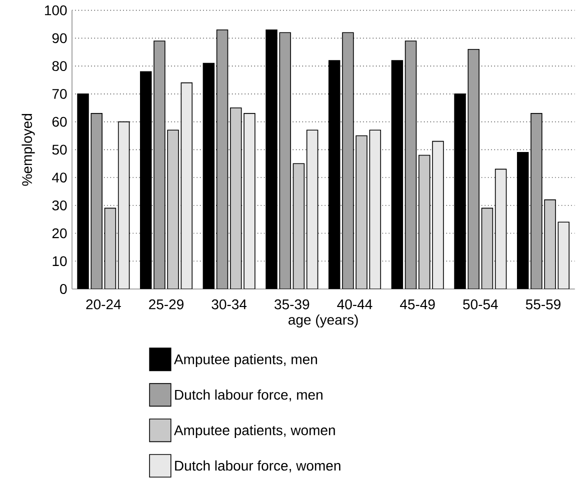 The height and width of the screenshot is (494, 580). What do you see at coordinates (245, 361) in the screenshot?
I see `legend-label: Amputee patients, men` at bounding box center [245, 361].